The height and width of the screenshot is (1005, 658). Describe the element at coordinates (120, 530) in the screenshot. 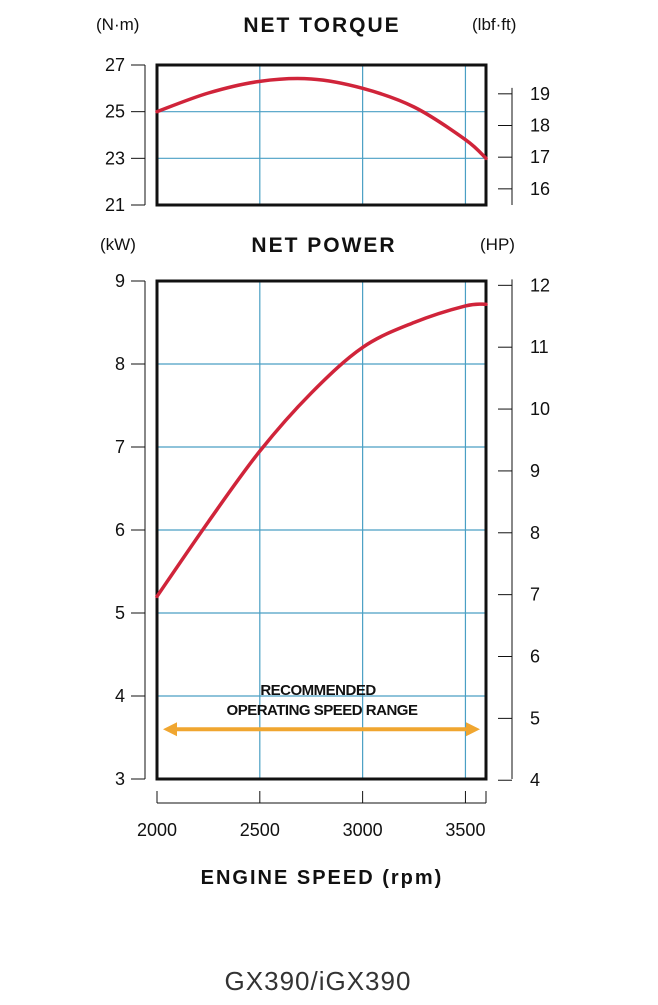

I see `power-left-tick-label: 6` at that location.